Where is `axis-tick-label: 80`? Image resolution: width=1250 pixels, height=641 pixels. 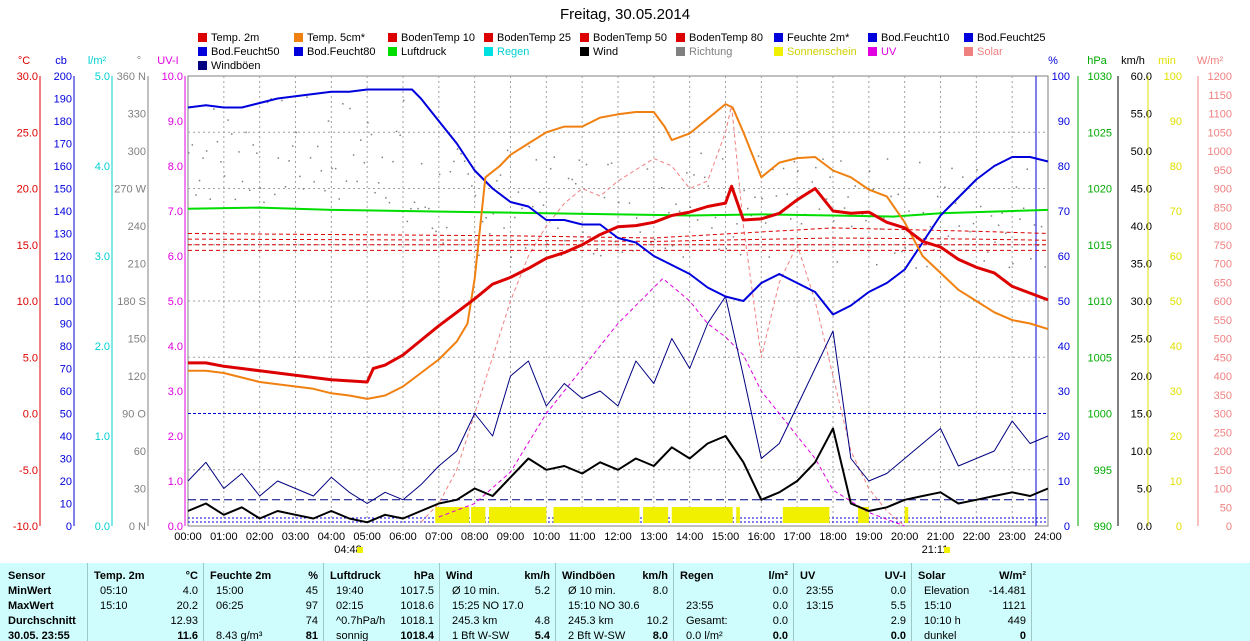
axis-tick-label: 80 is located at coordinates (66, 347).